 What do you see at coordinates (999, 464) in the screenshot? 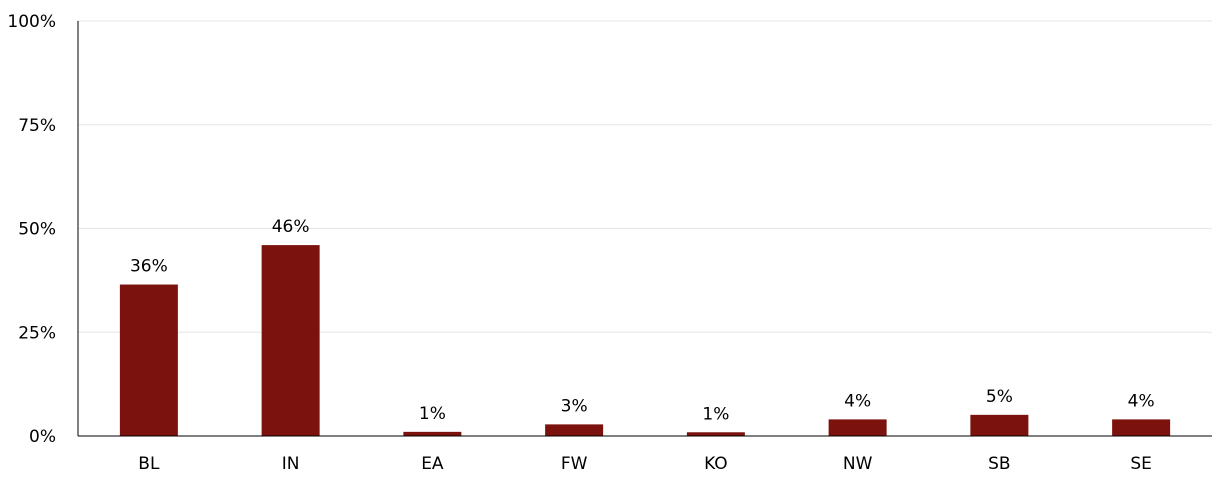
I see `x-tick-label: SB` at bounding box center [999, 464].